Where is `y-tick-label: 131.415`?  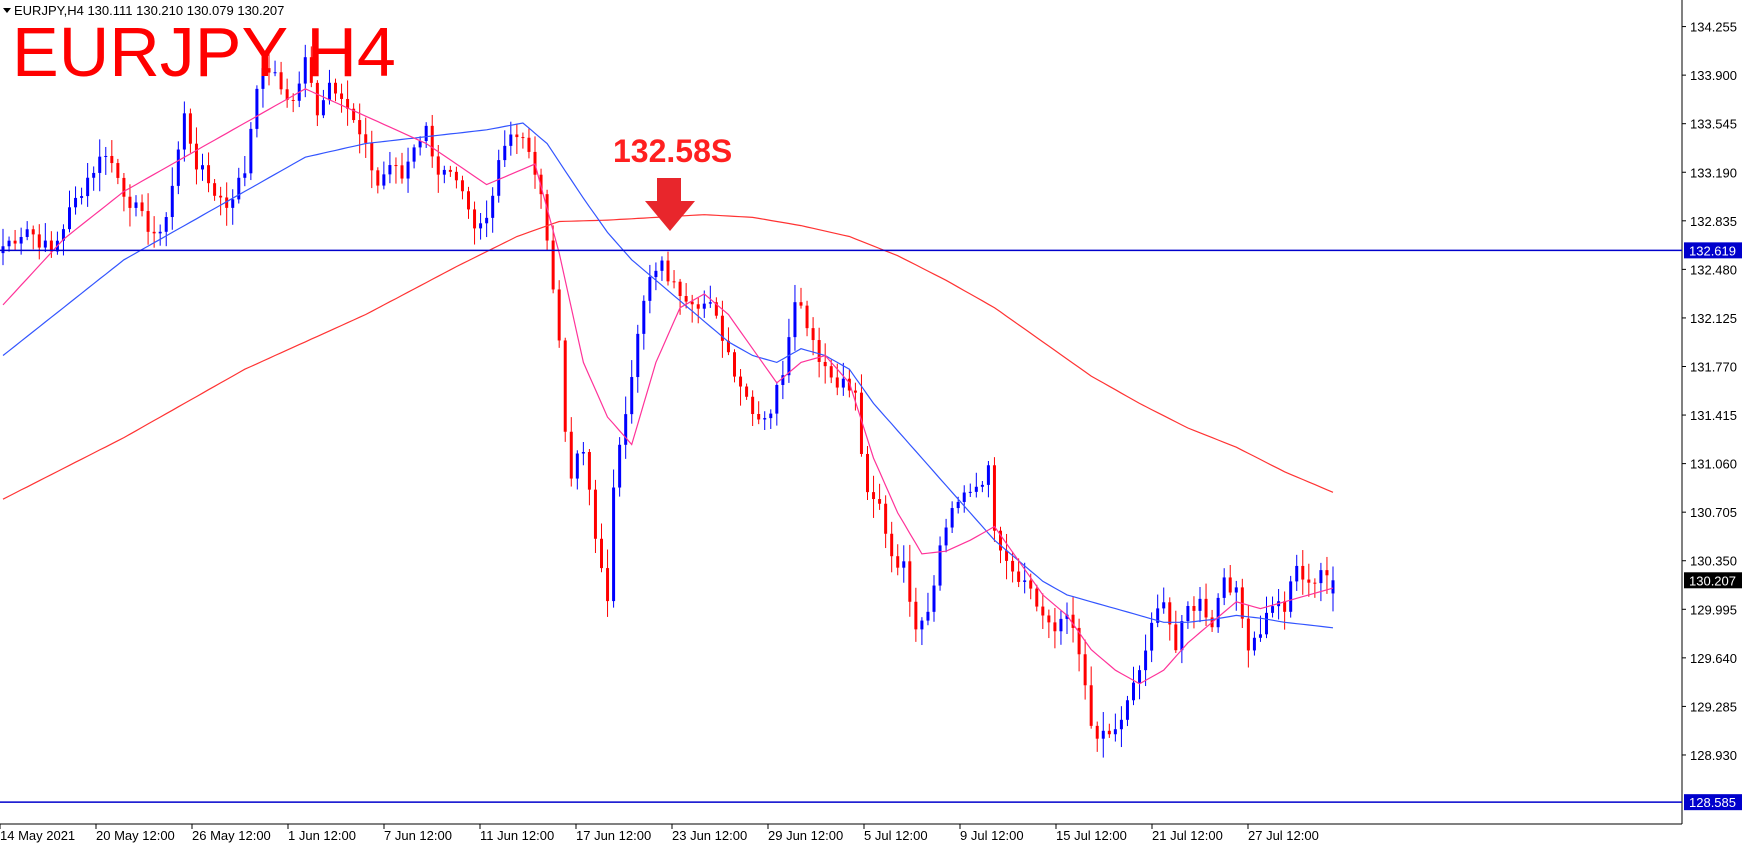
y-tick-label: 131.415 is located at coordinates (1713, 415).